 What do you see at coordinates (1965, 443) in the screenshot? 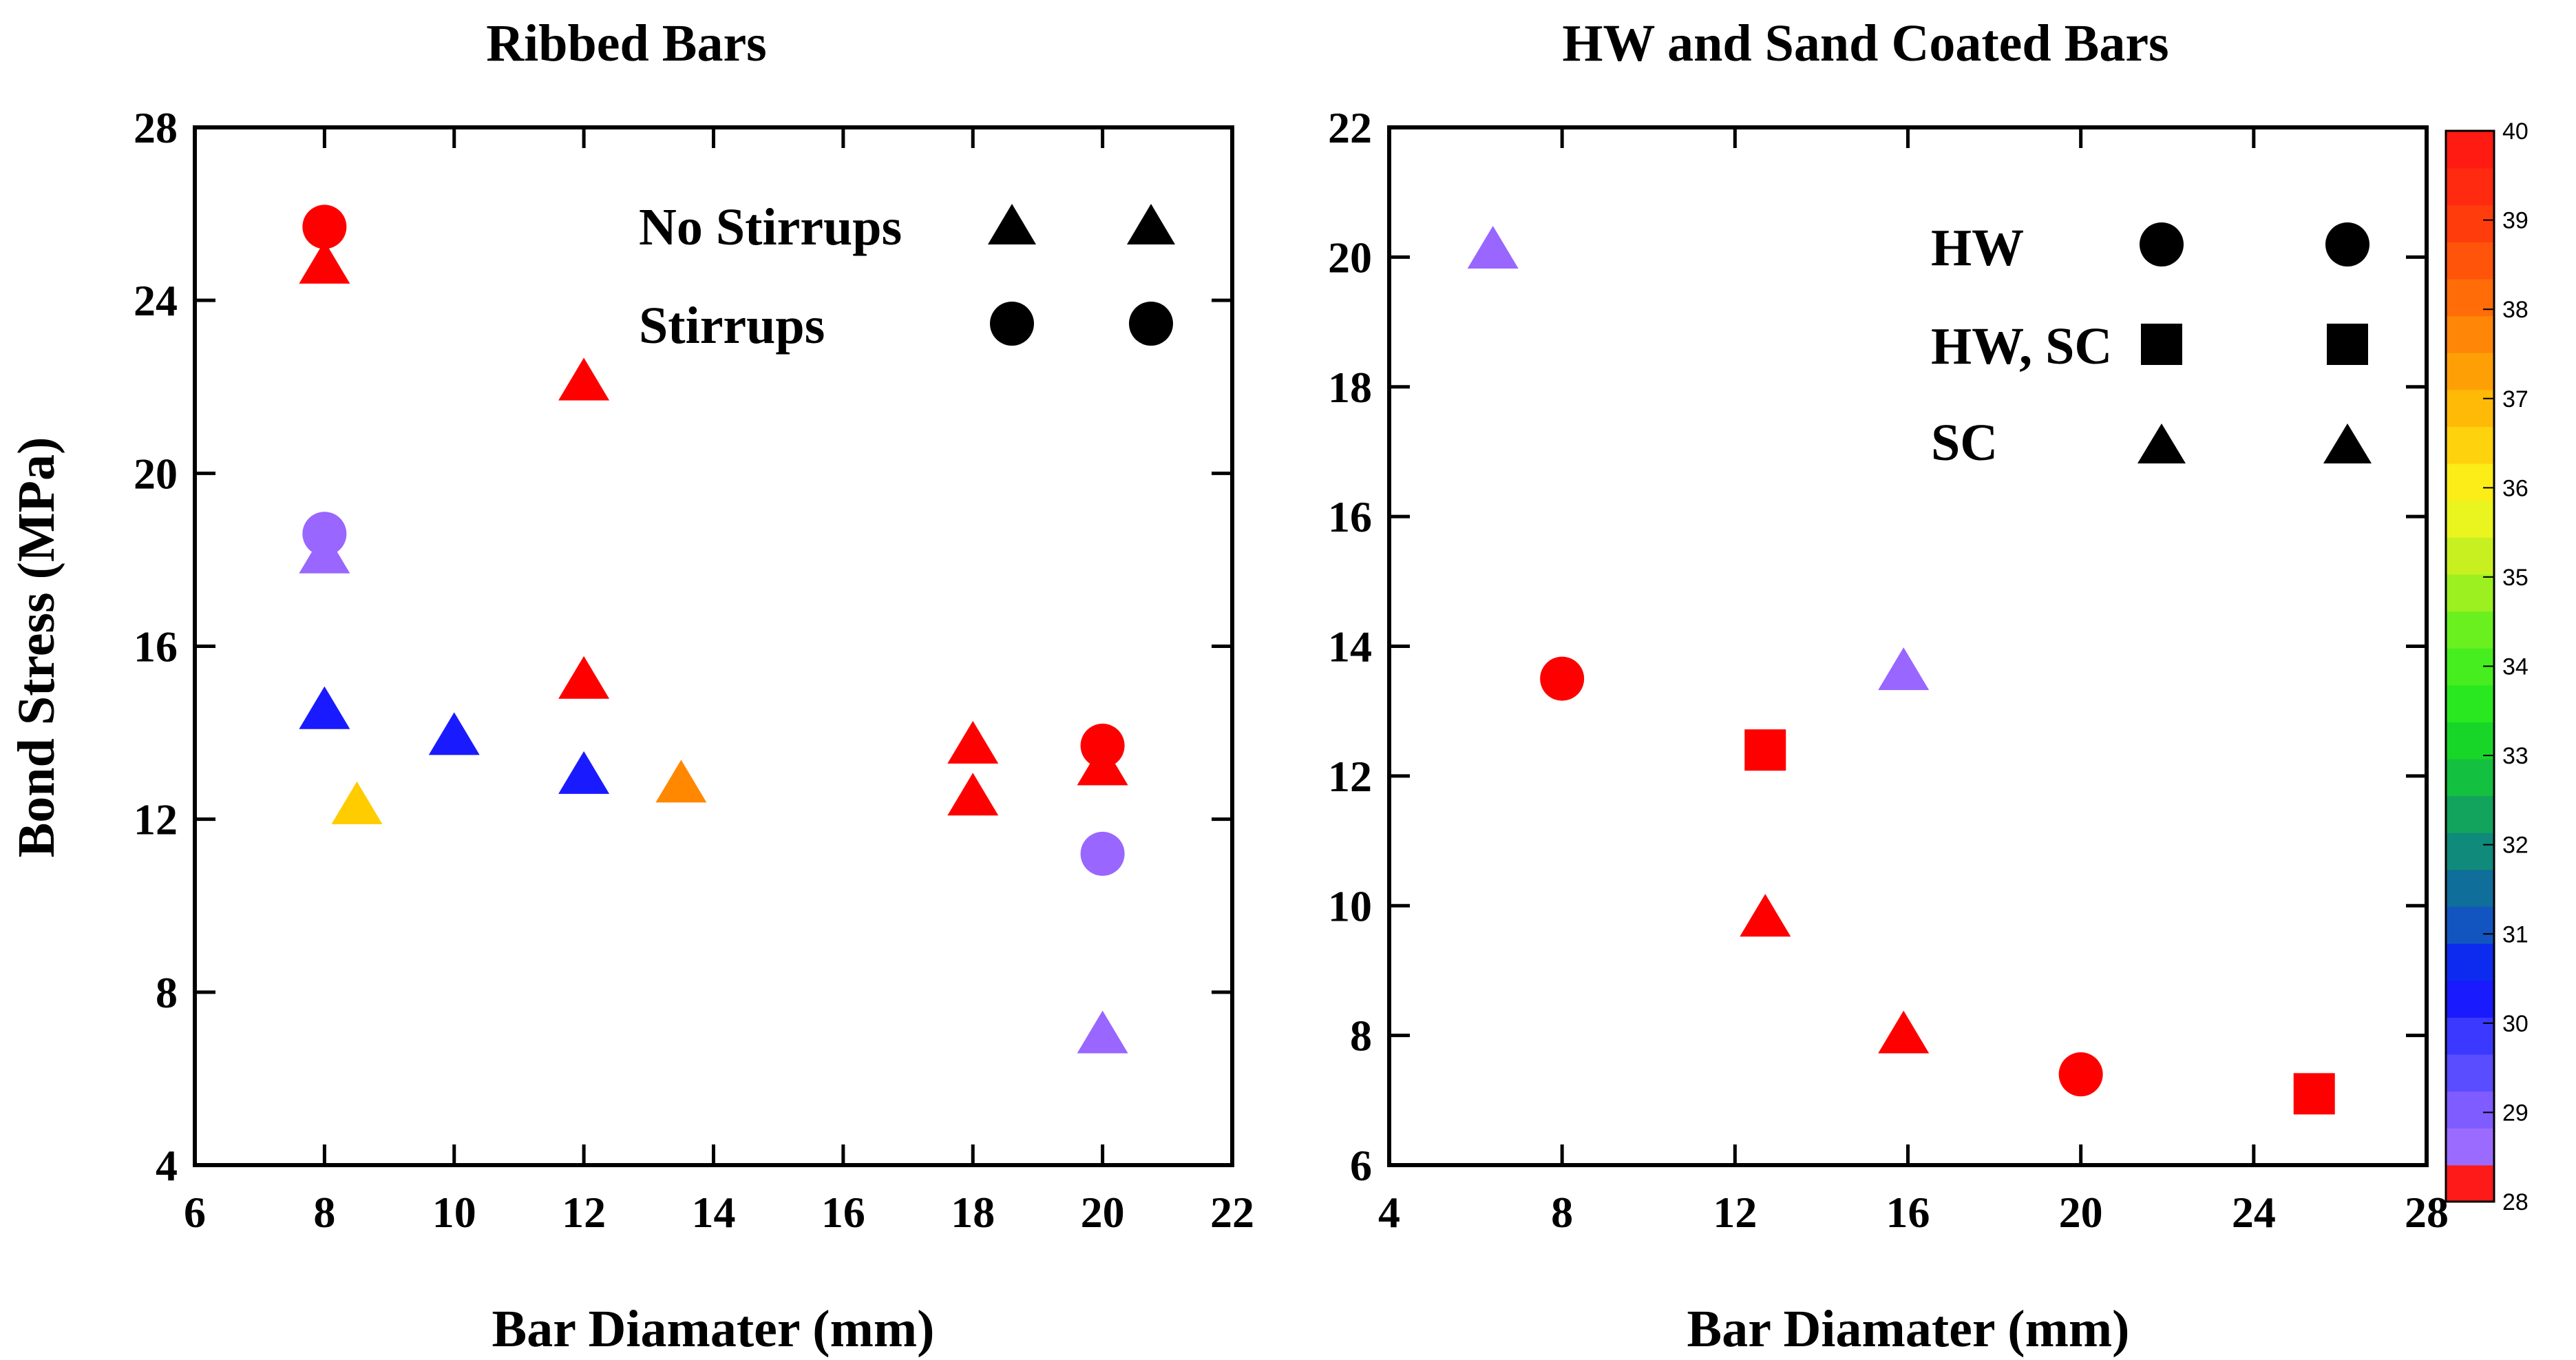
I see `legend-sc-label: SC` at bounding box center [1965, 443].